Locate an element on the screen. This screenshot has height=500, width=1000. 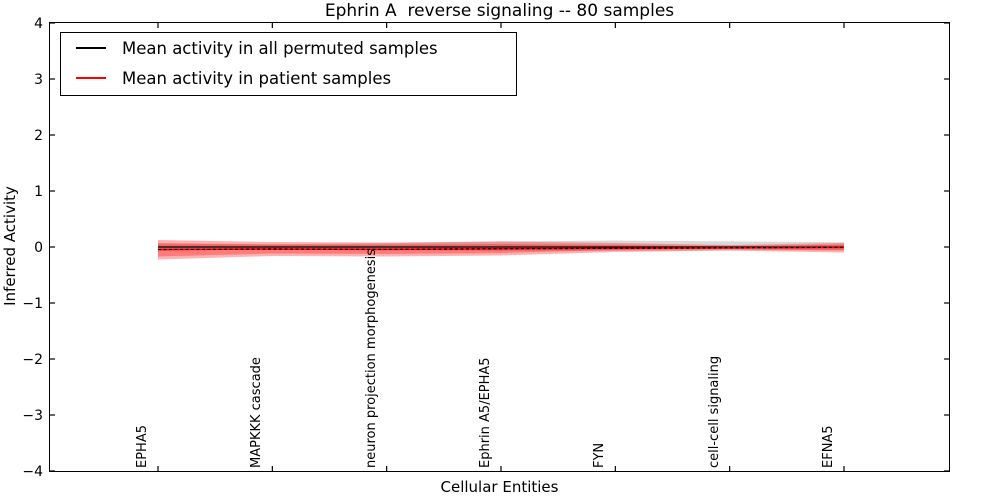
legend-item-permuted: Mean activity in all permuted samples is located at coordinates (288, 48).